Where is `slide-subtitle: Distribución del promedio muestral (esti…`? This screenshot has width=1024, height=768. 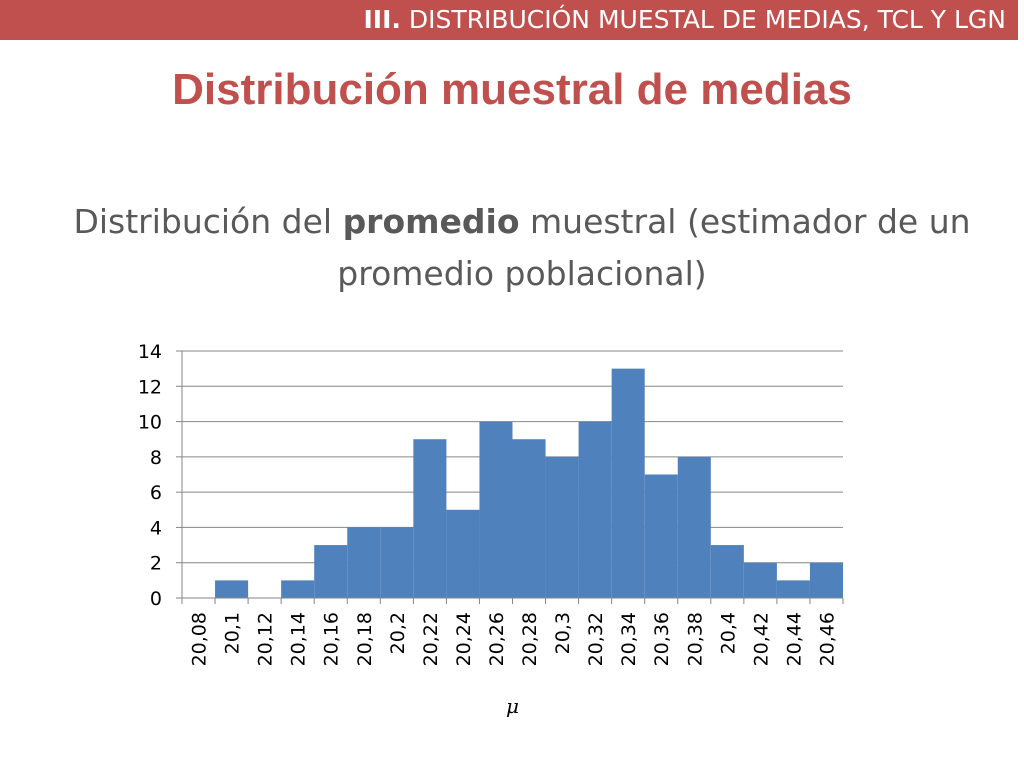
slide-subtitle: Distribución del promedio muestral (esti… is located at coordinates (522, 248).